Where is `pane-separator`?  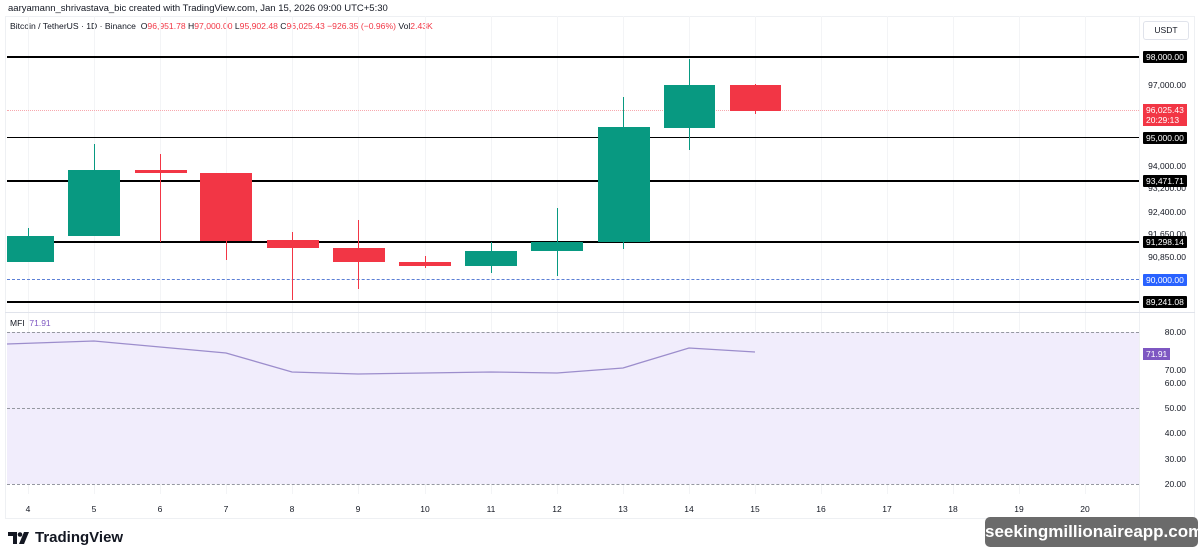
pane-separator is located at coordinates (600, 312).